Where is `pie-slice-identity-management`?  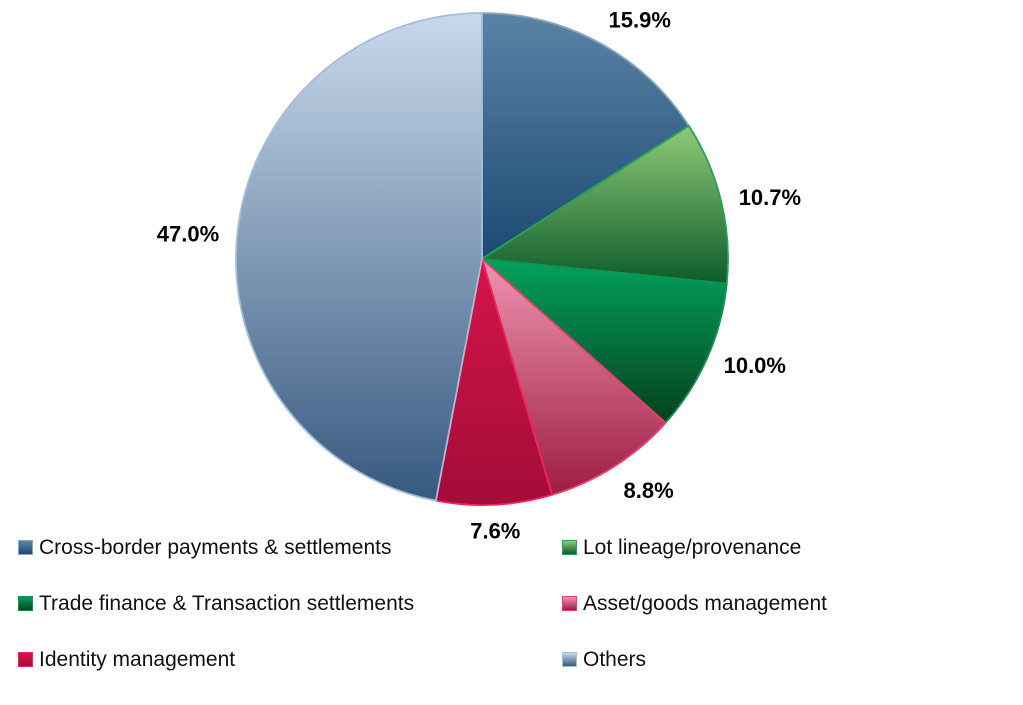
pie-slice-identity-management is located at coordinates (494, 382).